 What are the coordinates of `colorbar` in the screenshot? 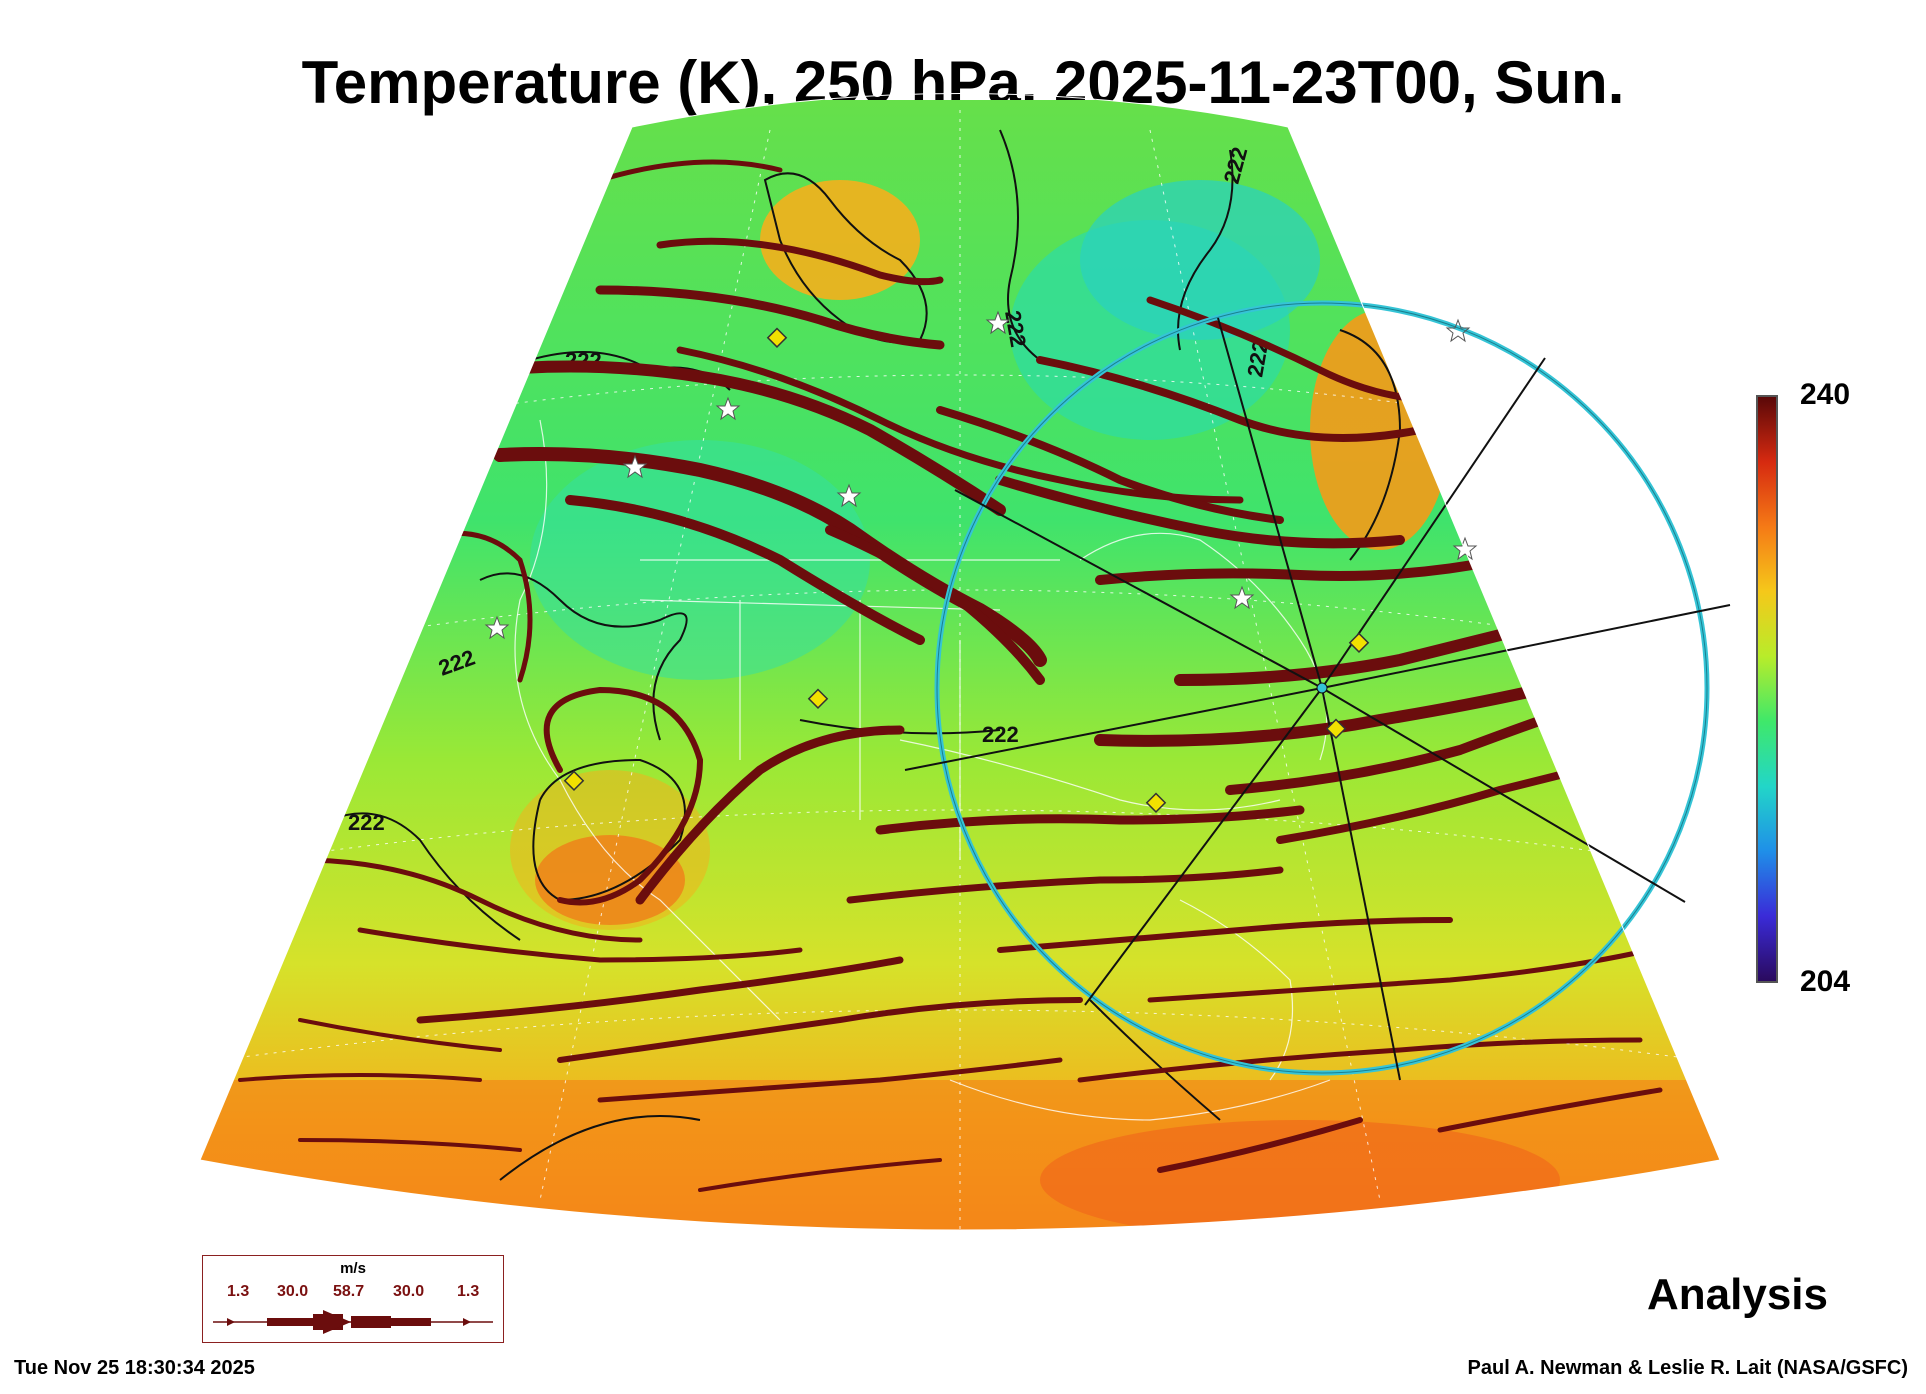 It's located at (1767, 689).